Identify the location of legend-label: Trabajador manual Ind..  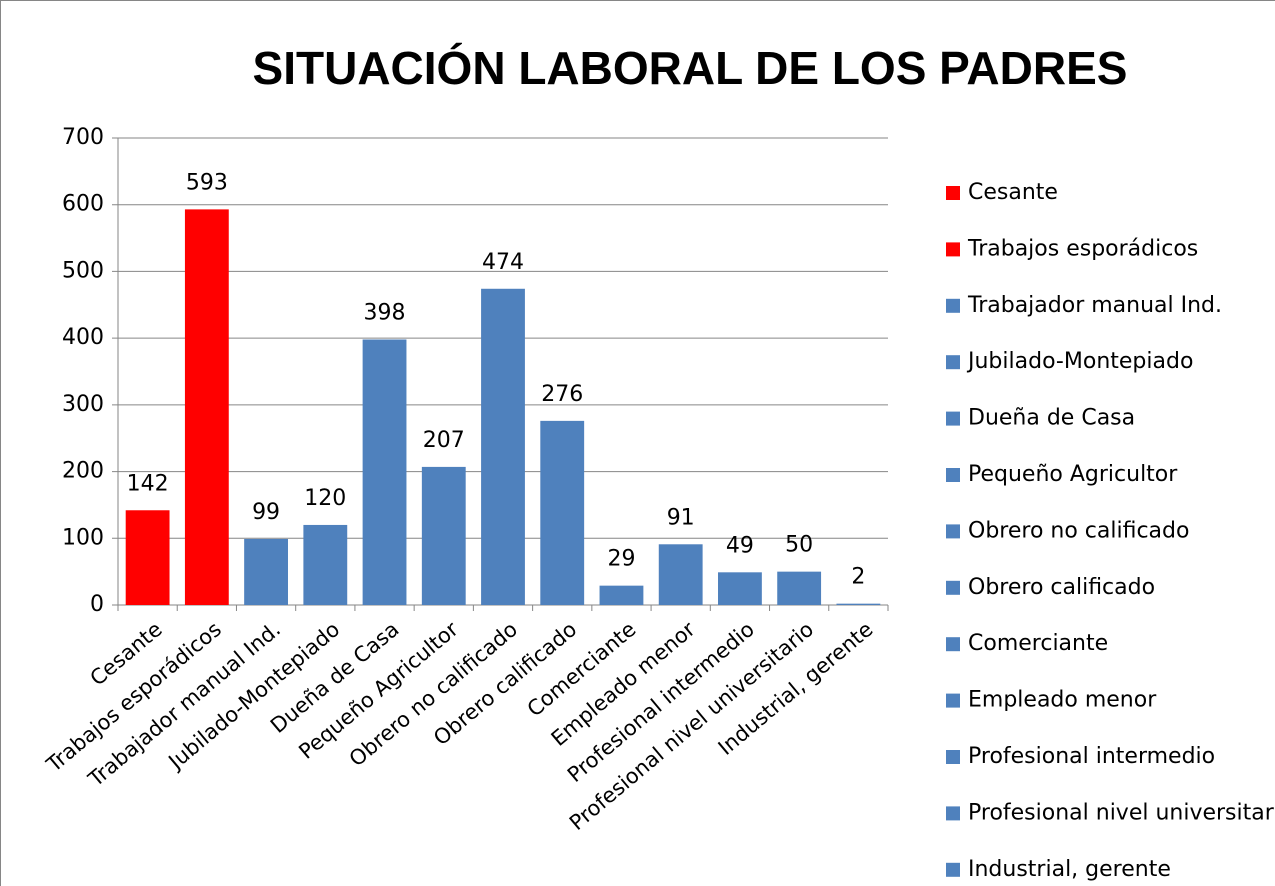
(1094, 305).